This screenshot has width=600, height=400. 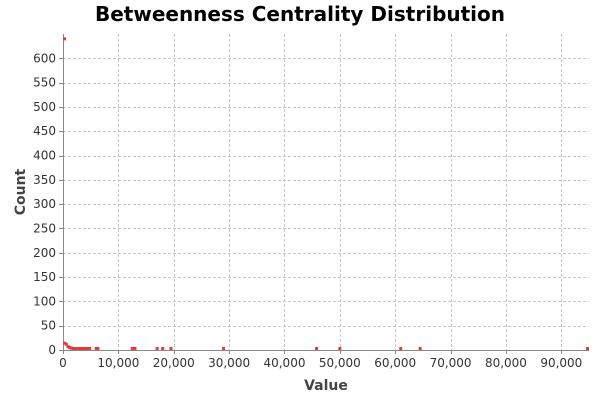 I want to click on y-tick-label: 350, so click(x=44, y=180).